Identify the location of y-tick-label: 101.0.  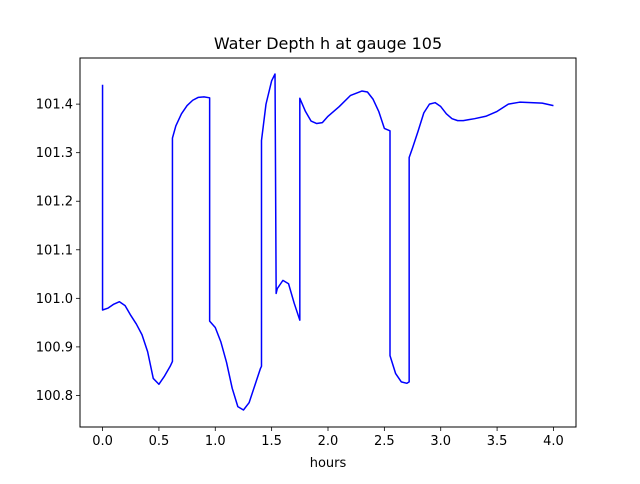
(54, 299).